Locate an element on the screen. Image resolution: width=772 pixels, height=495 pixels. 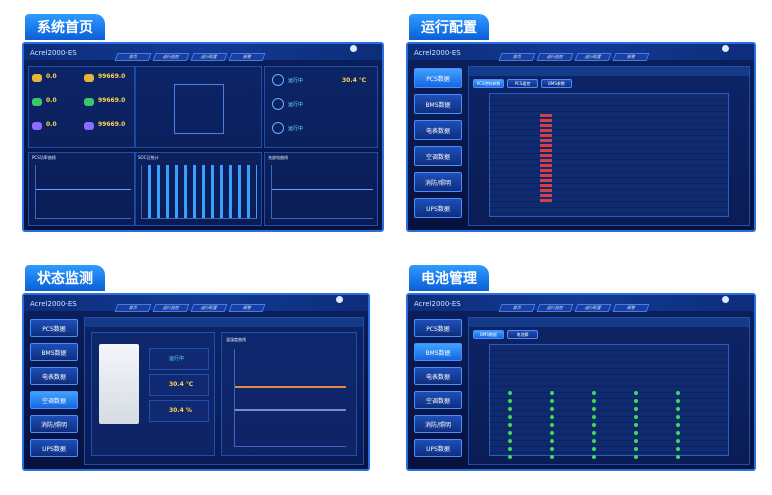
panel-tab: 系统首页 is located at coordinates (65, 27).